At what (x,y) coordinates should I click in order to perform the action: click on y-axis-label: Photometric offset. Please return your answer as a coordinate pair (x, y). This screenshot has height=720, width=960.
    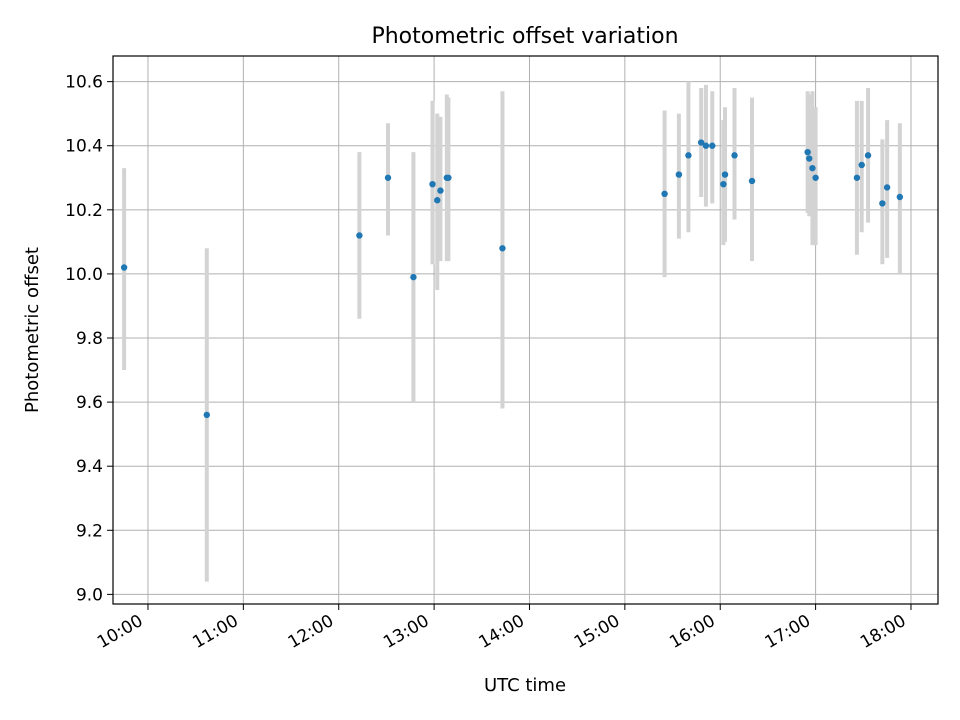
    Looking at the image, I should click on (32, 330).